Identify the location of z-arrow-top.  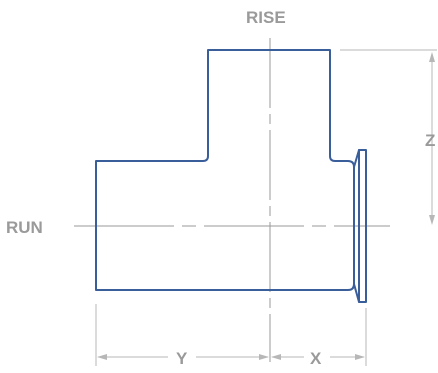
(432, 57).